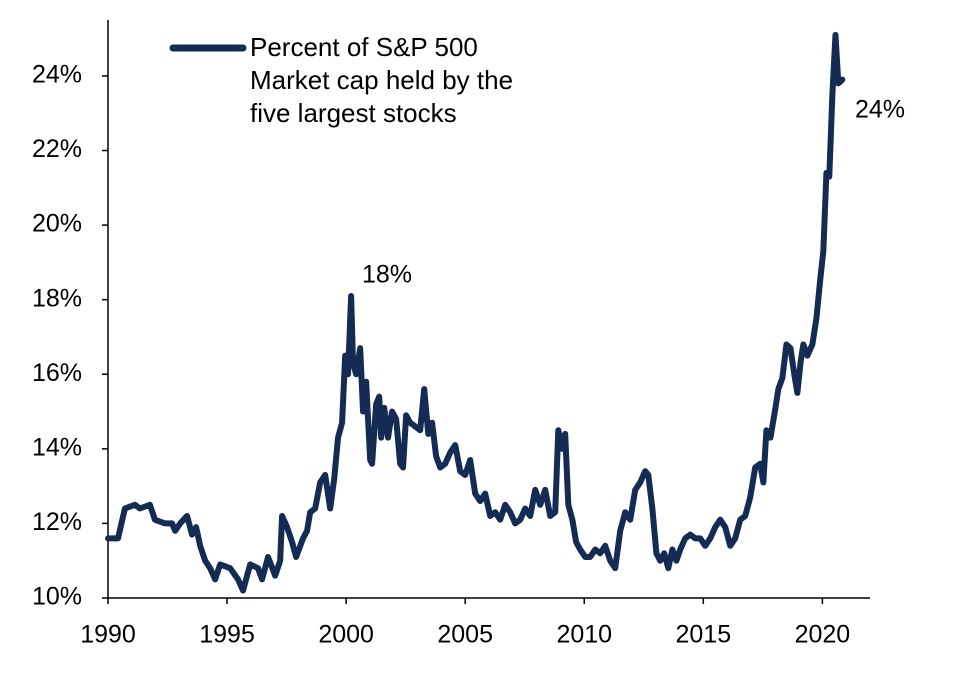 This screenshot has height=690, width=958. I want to click on y-tick-label: 22%, so click(57, 149).